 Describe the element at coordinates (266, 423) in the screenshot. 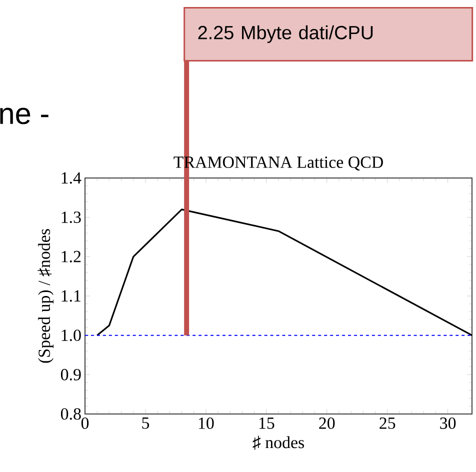

I see `x-tick-label: 15` at that location.